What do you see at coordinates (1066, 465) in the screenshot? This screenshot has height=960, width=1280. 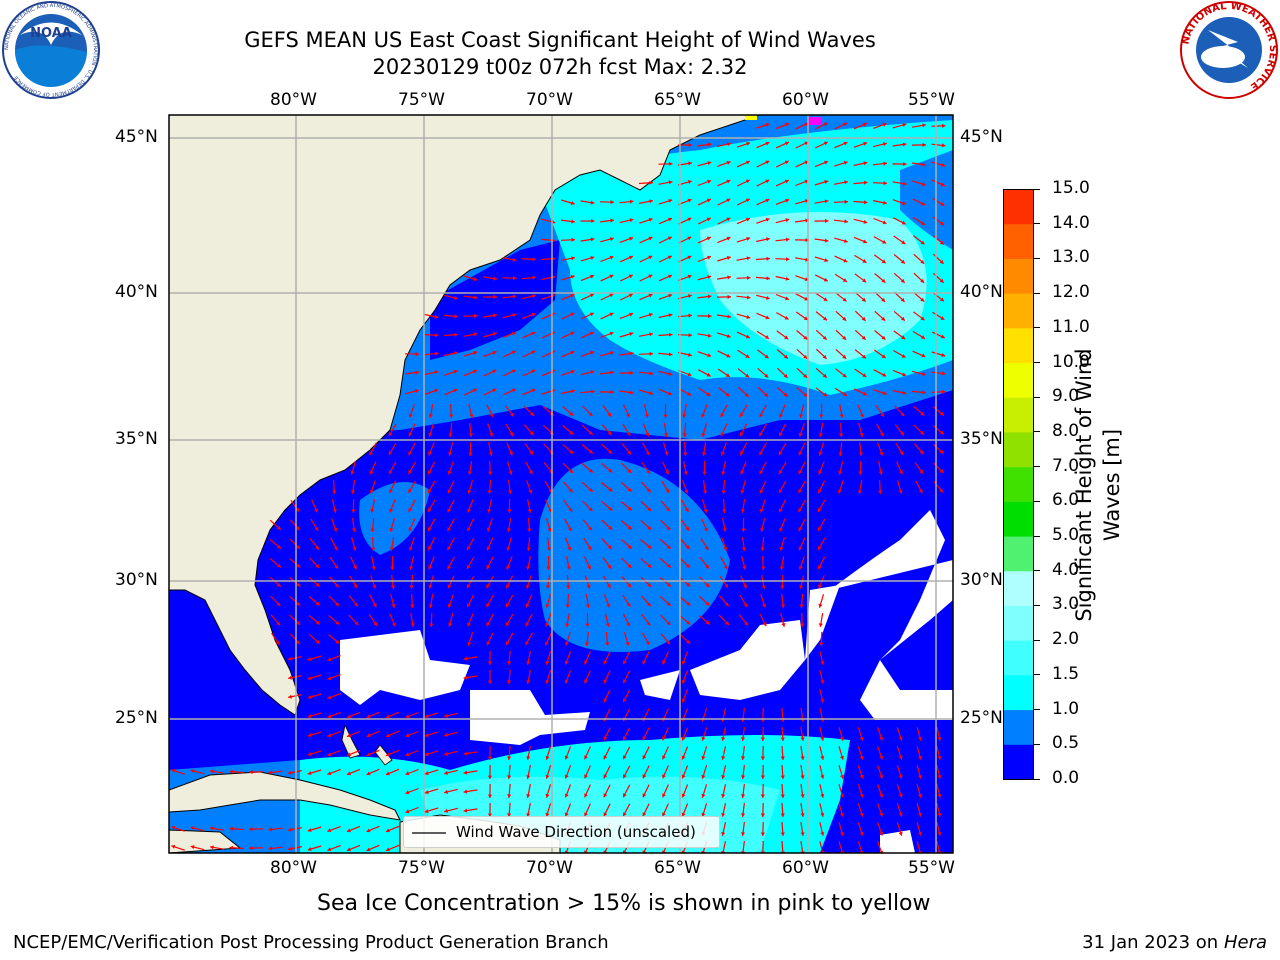 I see `colorbar-tick-label: 7.0` at bounding box center [1066, 465].